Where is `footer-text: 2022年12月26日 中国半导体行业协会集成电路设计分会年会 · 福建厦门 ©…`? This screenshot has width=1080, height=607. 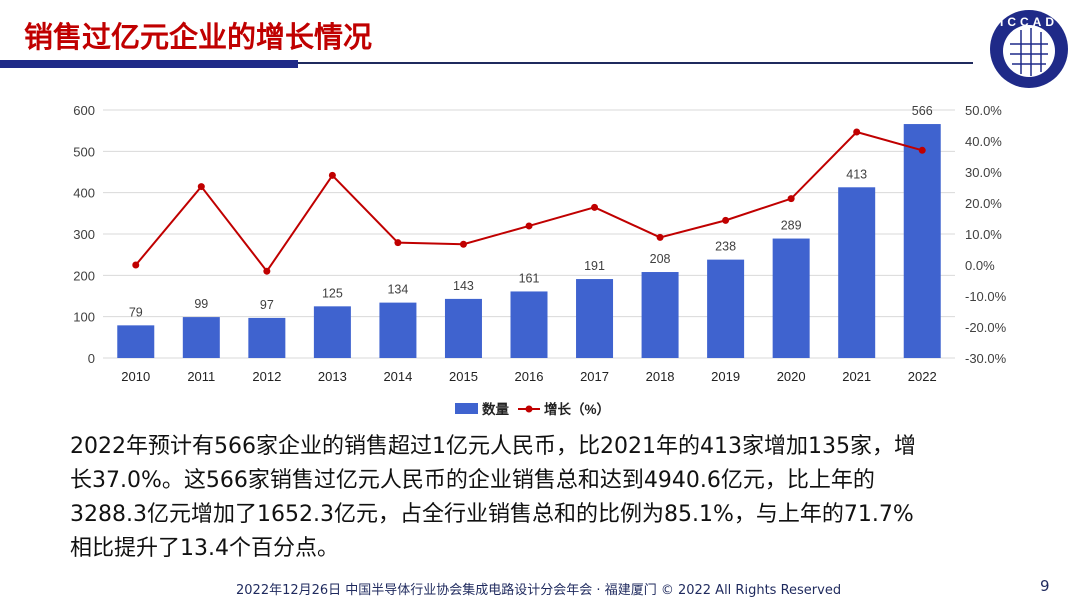 footer-text: 2022年12月26日 中国半导体行业协会集成电路设计分会年会 · 福建厦门 ©… is located at coordinates (539, 590).